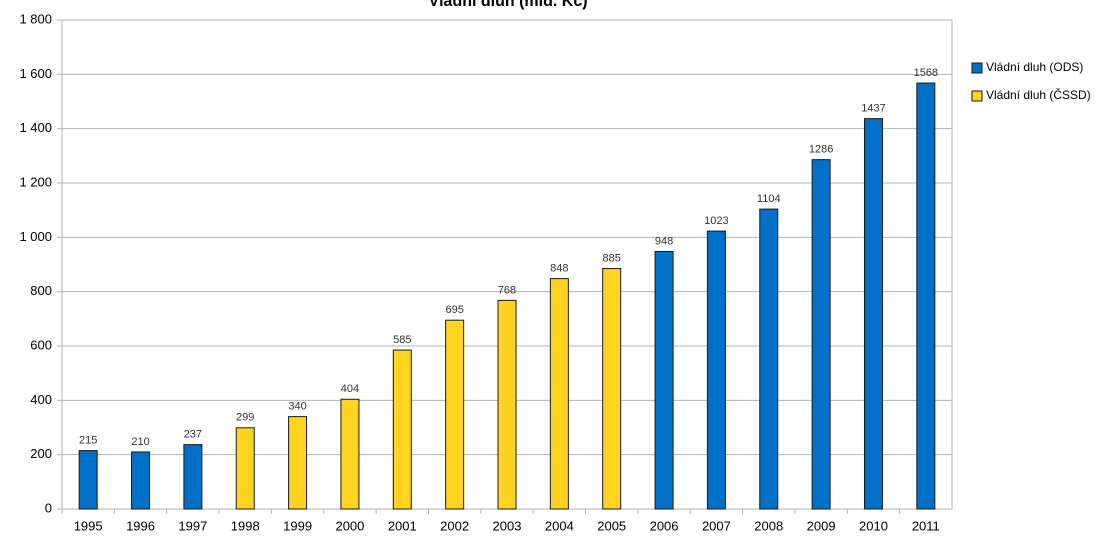  I want to click on data-label: 299, so click(245, 418).